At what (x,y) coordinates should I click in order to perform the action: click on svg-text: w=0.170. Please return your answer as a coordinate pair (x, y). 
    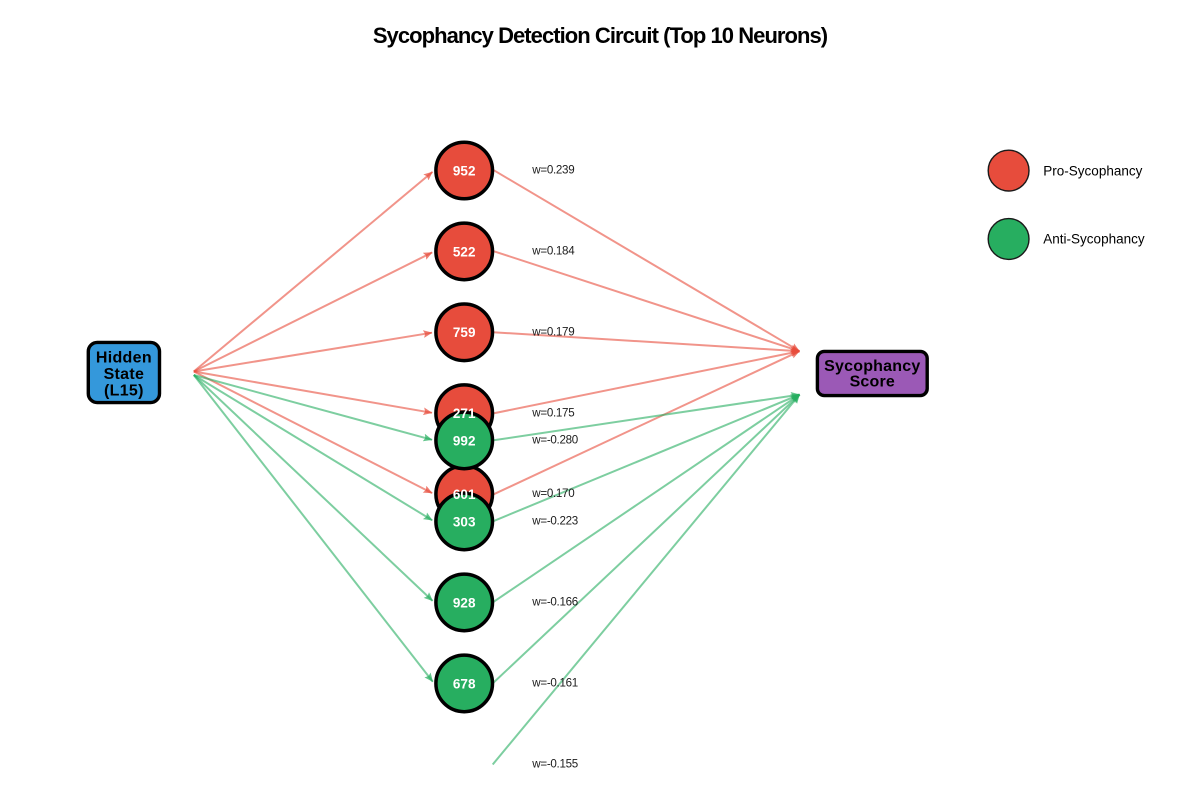
    Looking at the image, I should click on (552, 493).